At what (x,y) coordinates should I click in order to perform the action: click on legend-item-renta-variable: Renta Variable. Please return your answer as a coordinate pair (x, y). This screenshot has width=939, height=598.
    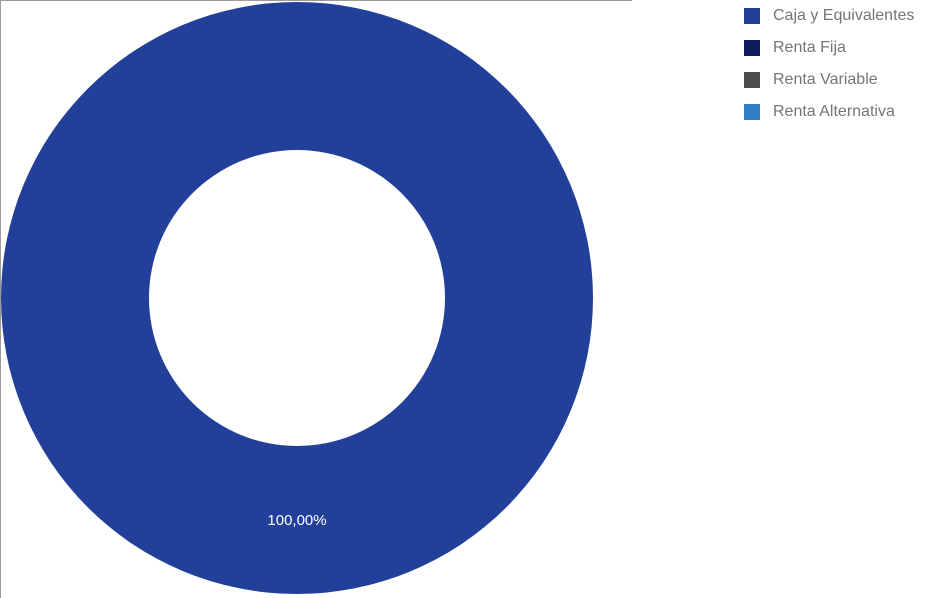
    Looking at the image, I should click on (841, 80).